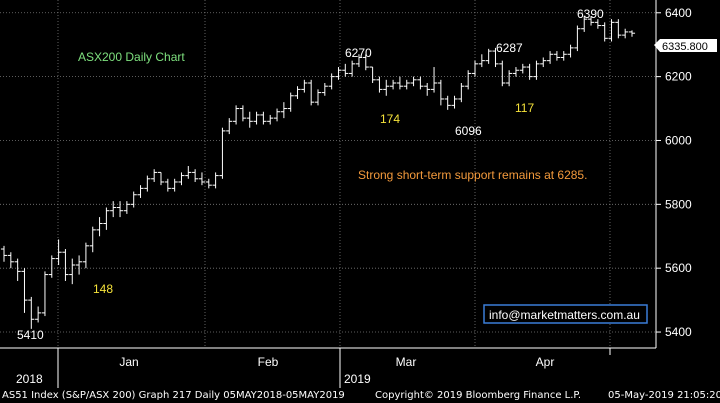 The height and width of the screenshot is (403, 720). Describe the element at coordinates (524, 108) in the screenshot. I see `move-label-117: 117` at that location.